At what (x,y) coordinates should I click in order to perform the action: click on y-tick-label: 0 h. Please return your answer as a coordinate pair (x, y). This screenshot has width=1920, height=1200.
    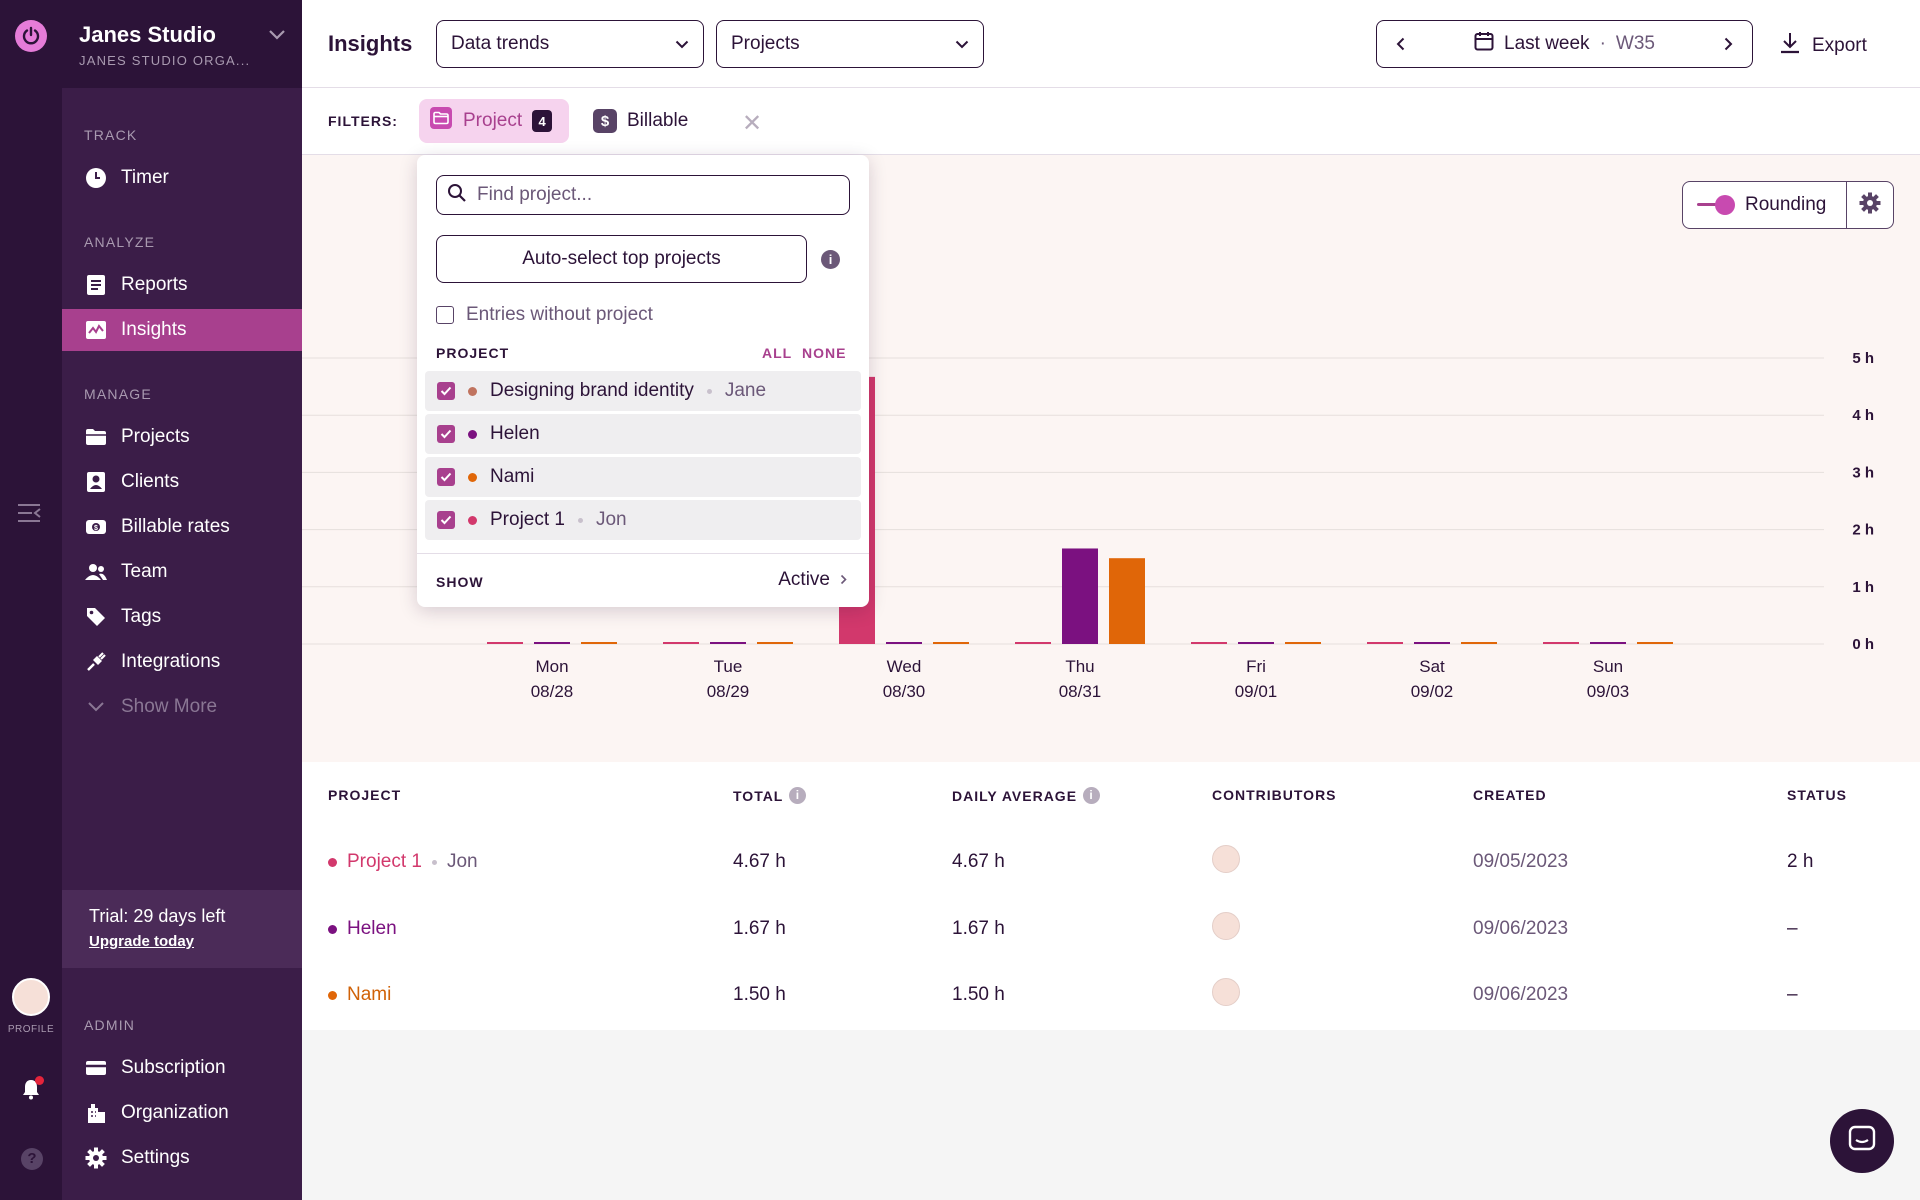
    Looking at the image, I should click on (1863, 644).